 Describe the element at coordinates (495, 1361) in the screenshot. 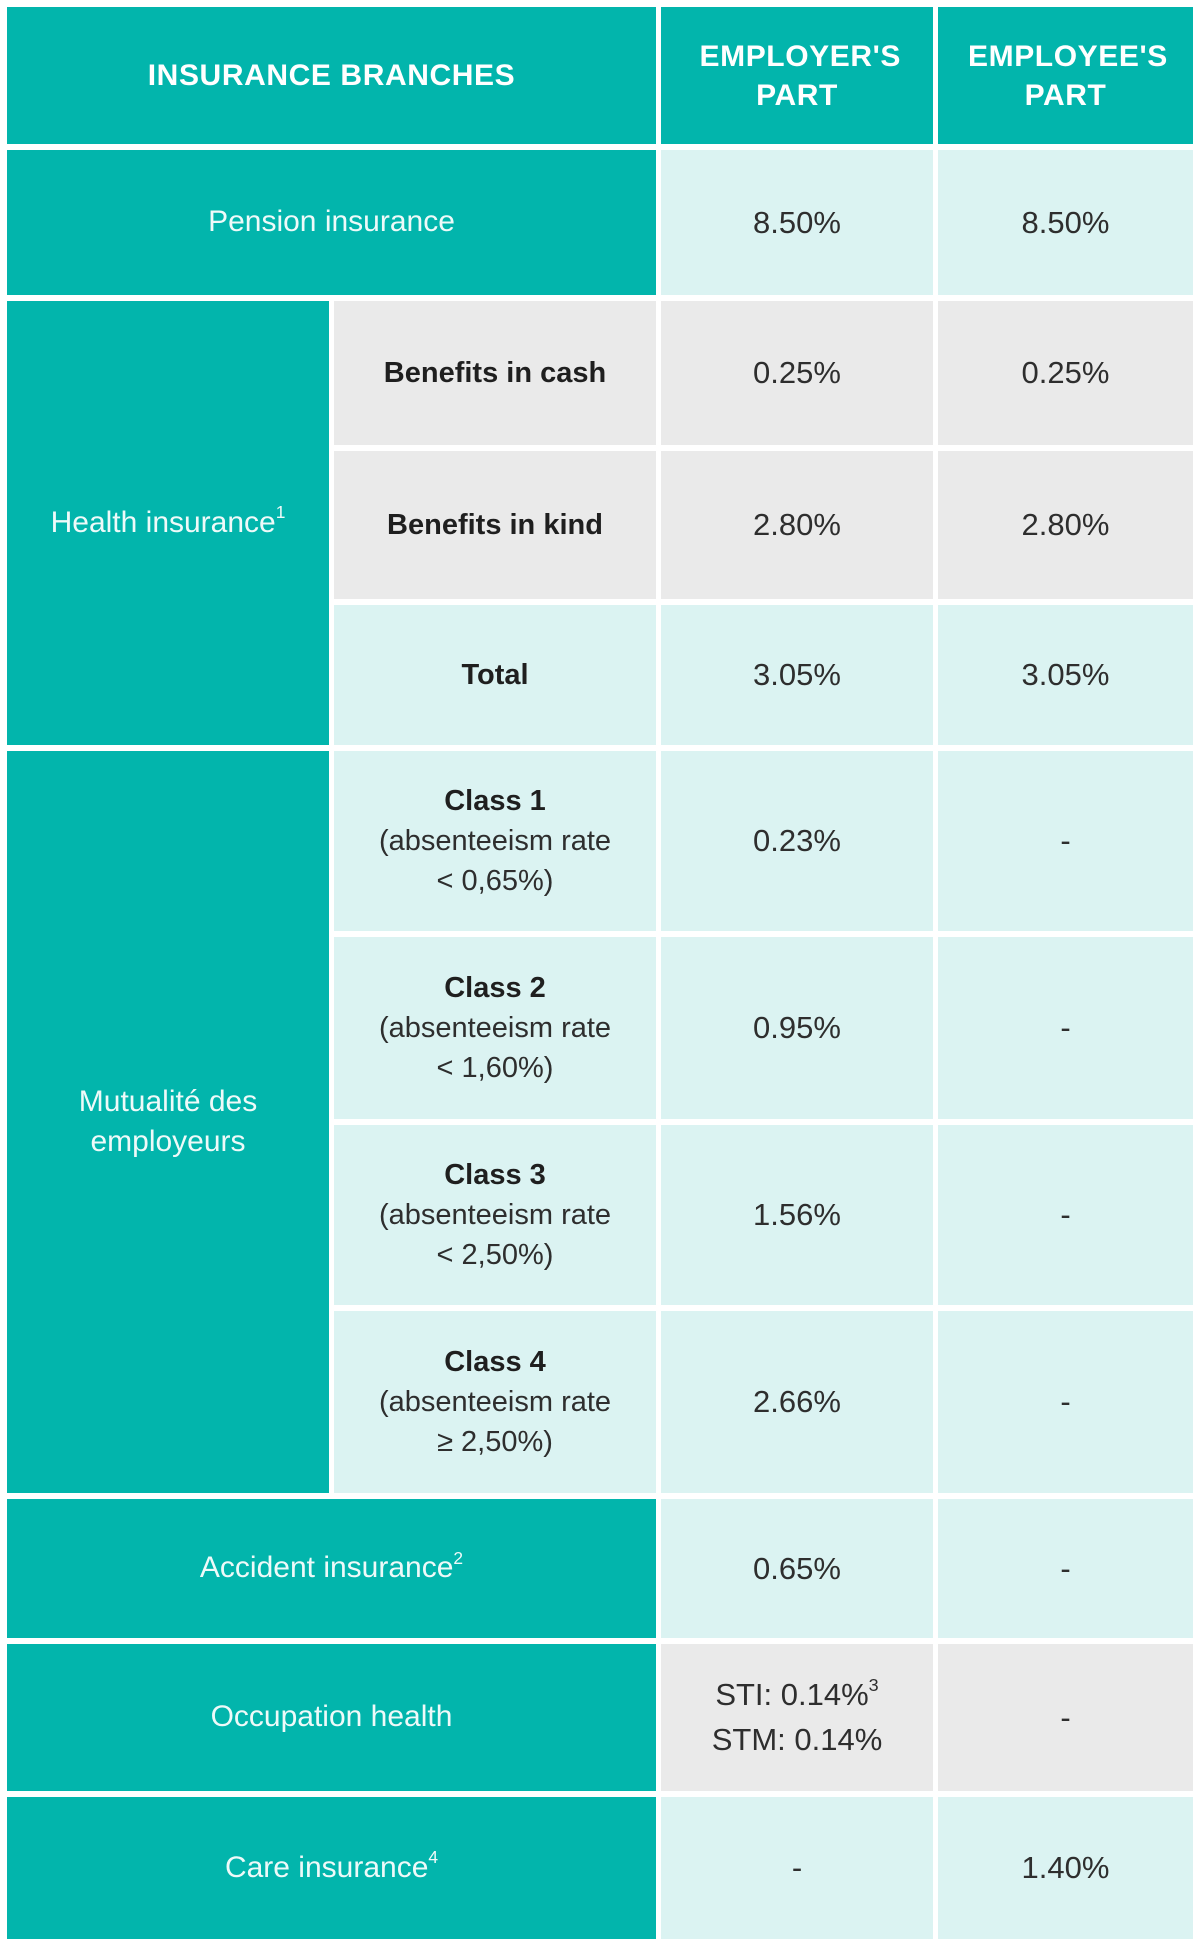

I see `class-4-title: Class 4` at that location.